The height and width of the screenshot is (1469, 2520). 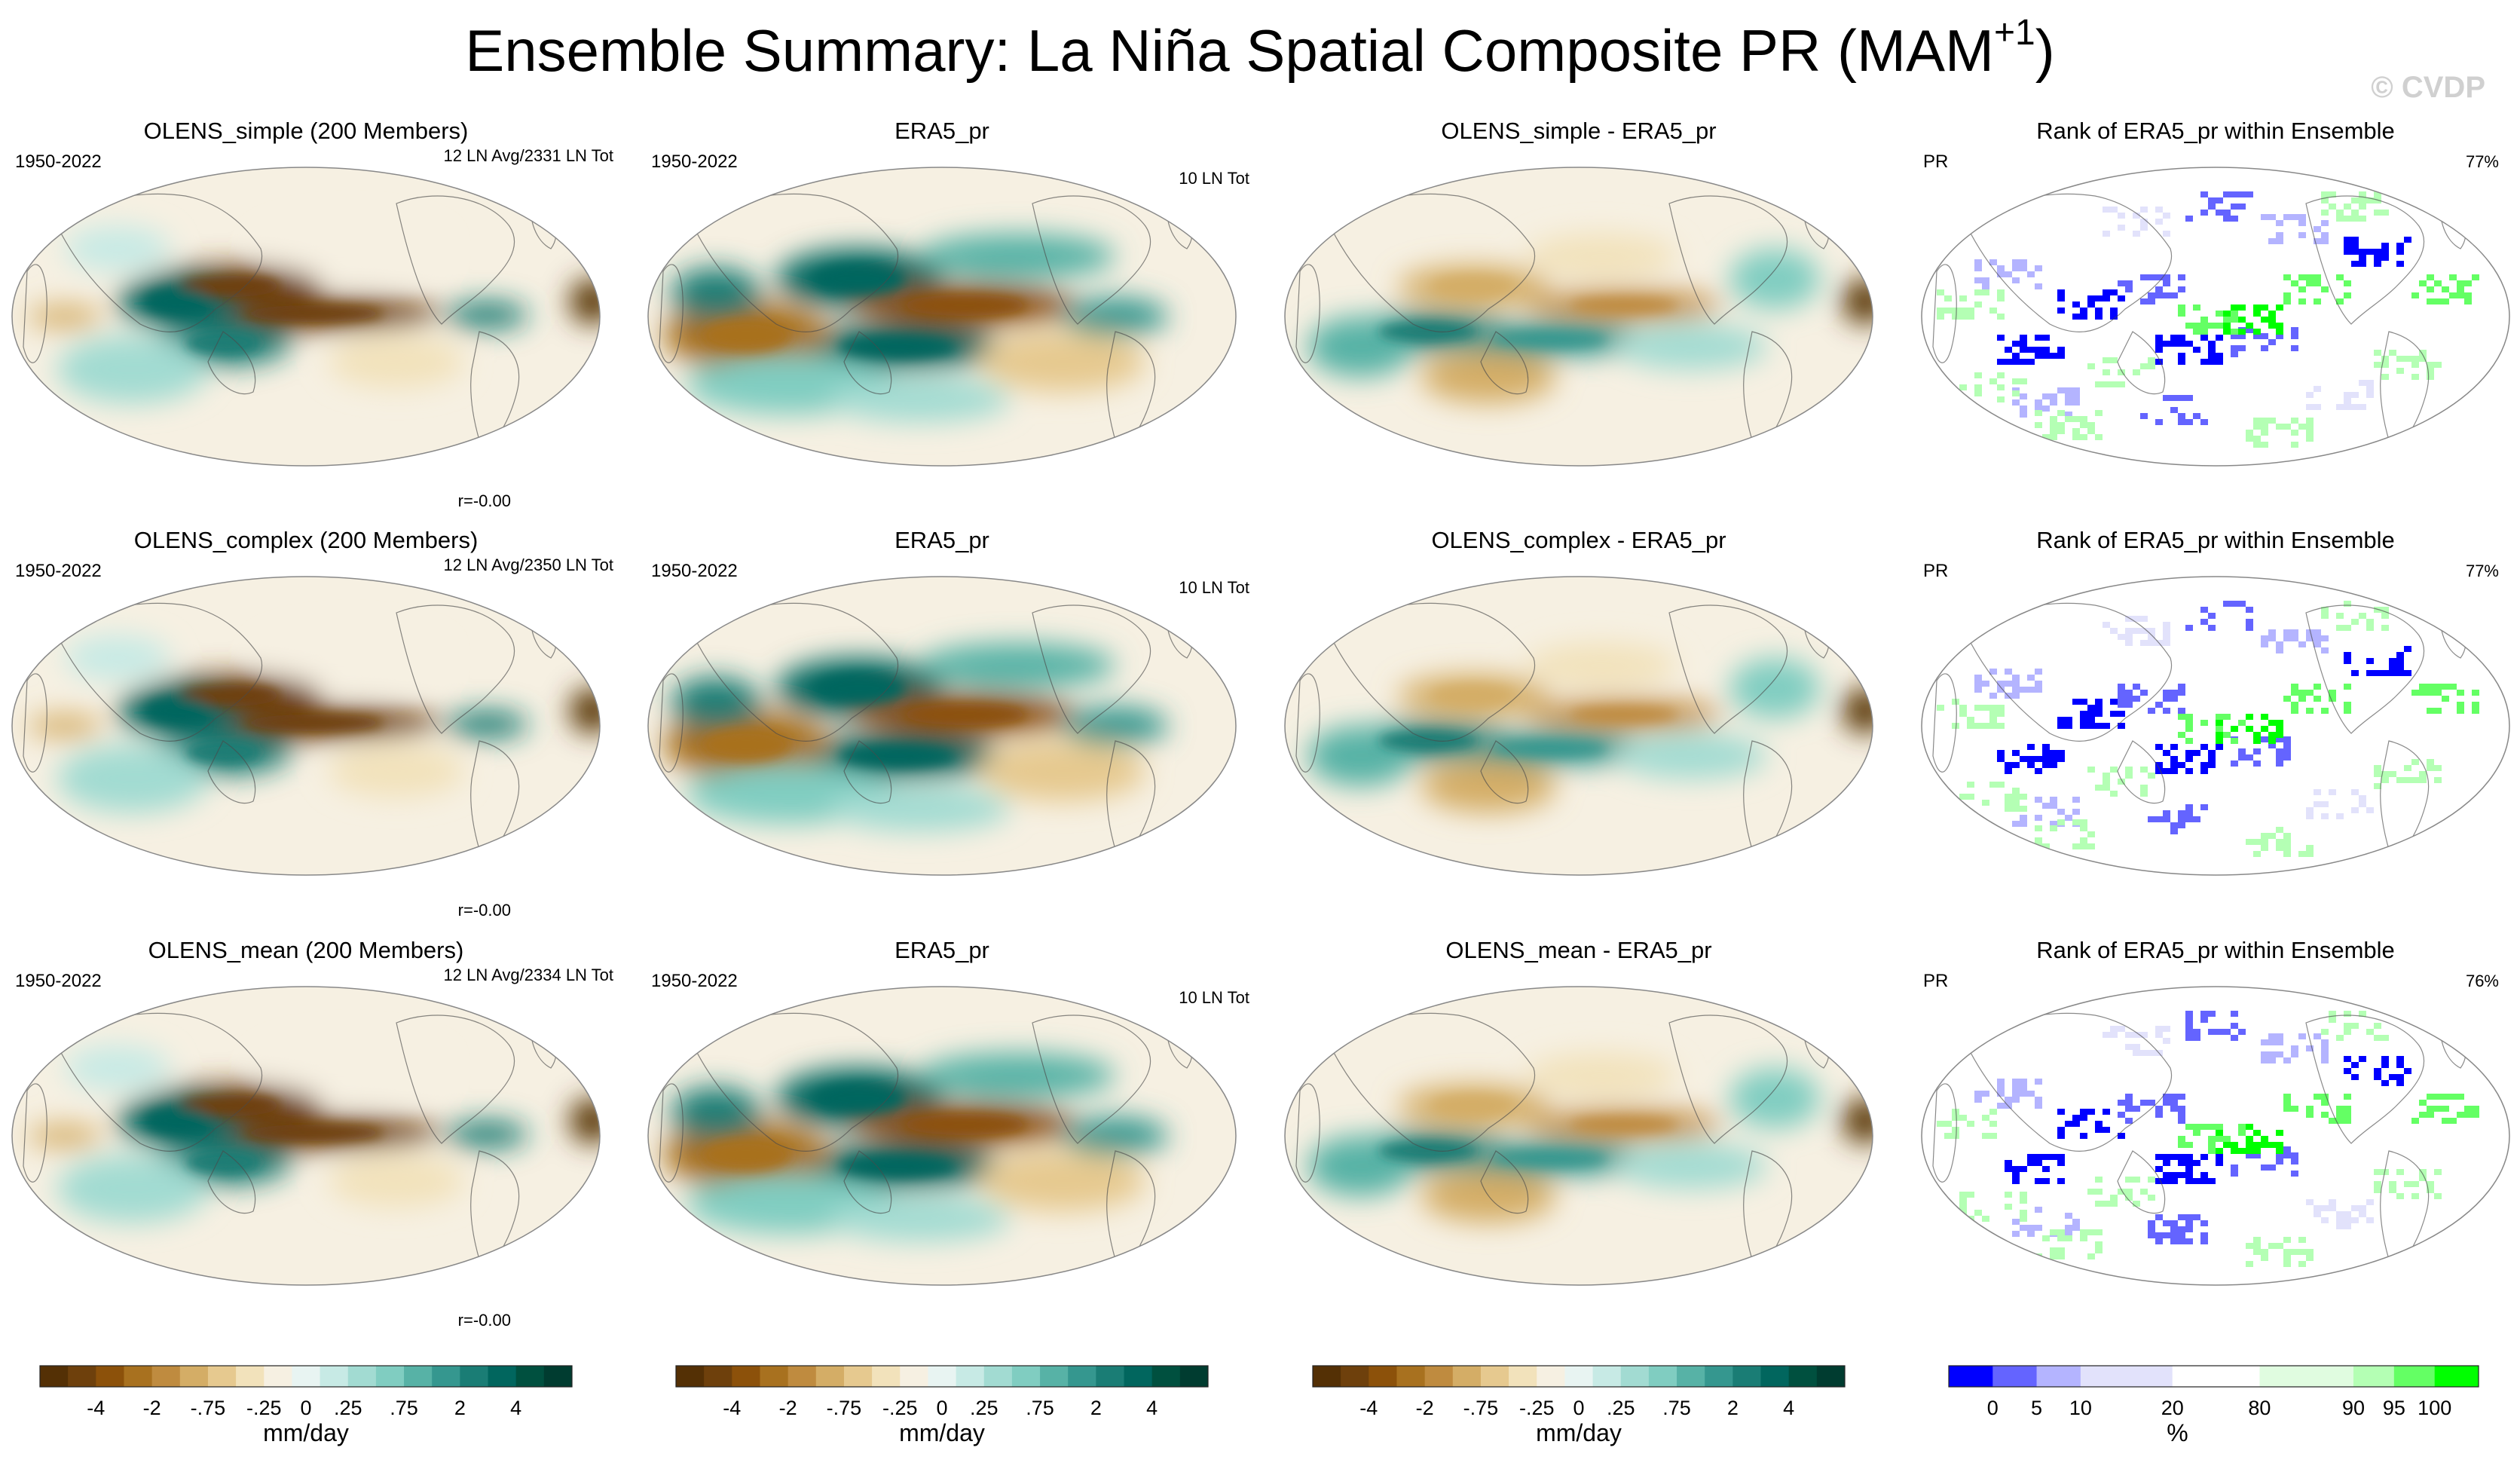 I want to click on map-panel-diff, so click(x=1578, y=317).